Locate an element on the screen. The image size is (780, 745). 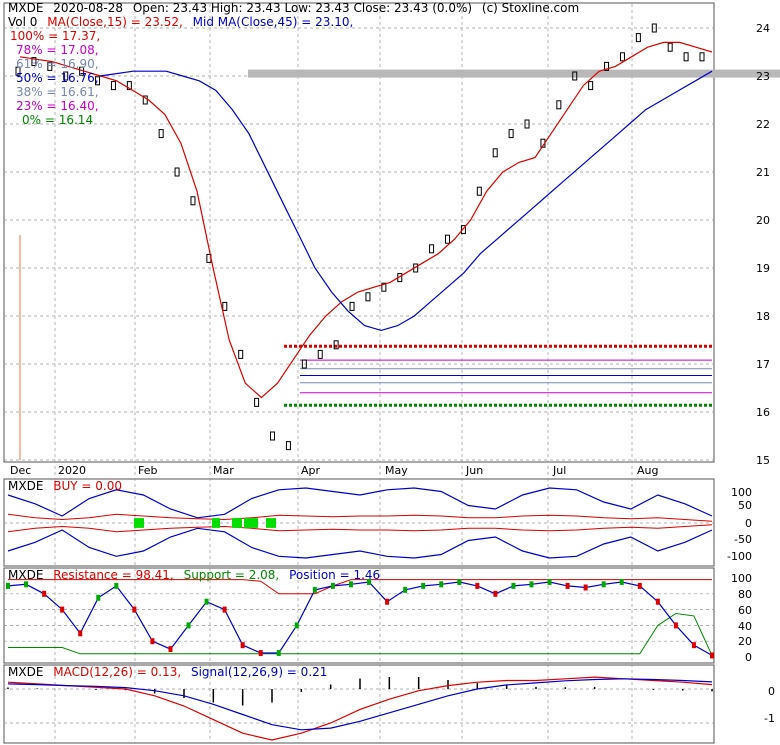
macd-line is located at coordinates (360, 708).